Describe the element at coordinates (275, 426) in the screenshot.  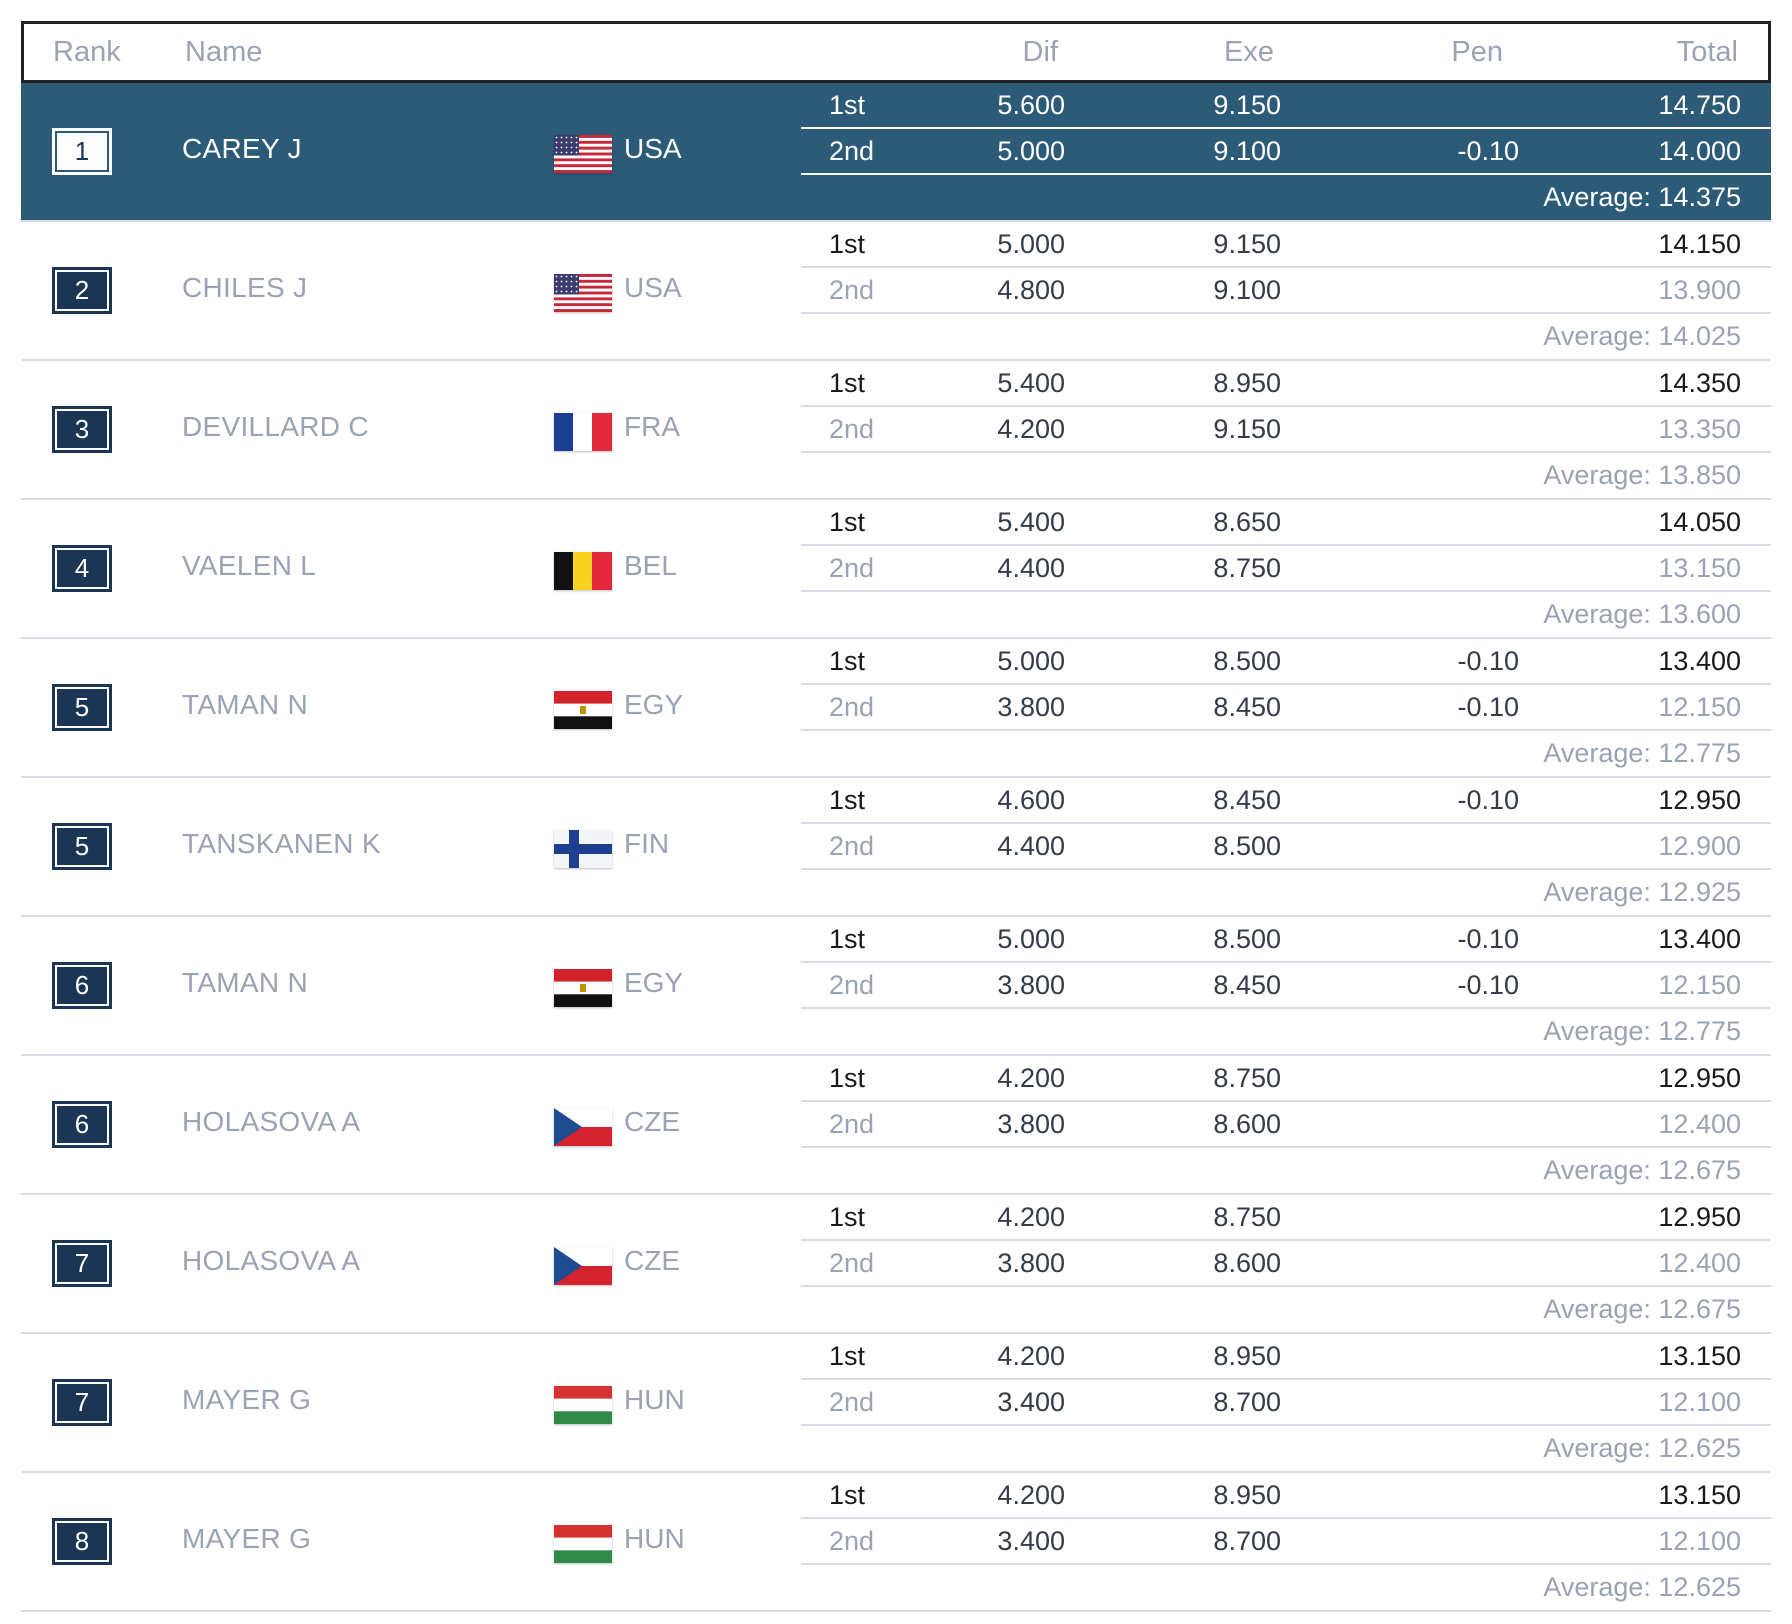
I see `athlete-name: DEVILLARD C` at that location.